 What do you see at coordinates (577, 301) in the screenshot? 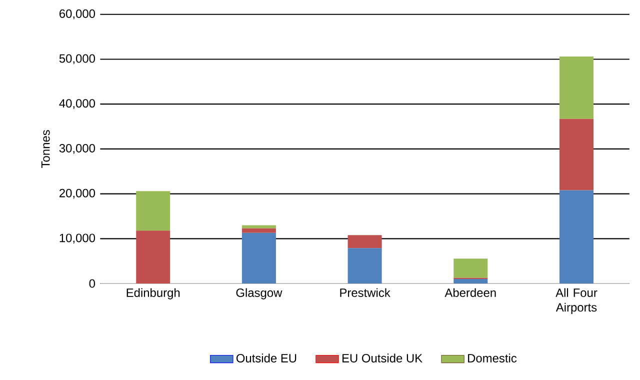
I see `x-tick-label: All Four Airports` at bounding box center [577, 301].